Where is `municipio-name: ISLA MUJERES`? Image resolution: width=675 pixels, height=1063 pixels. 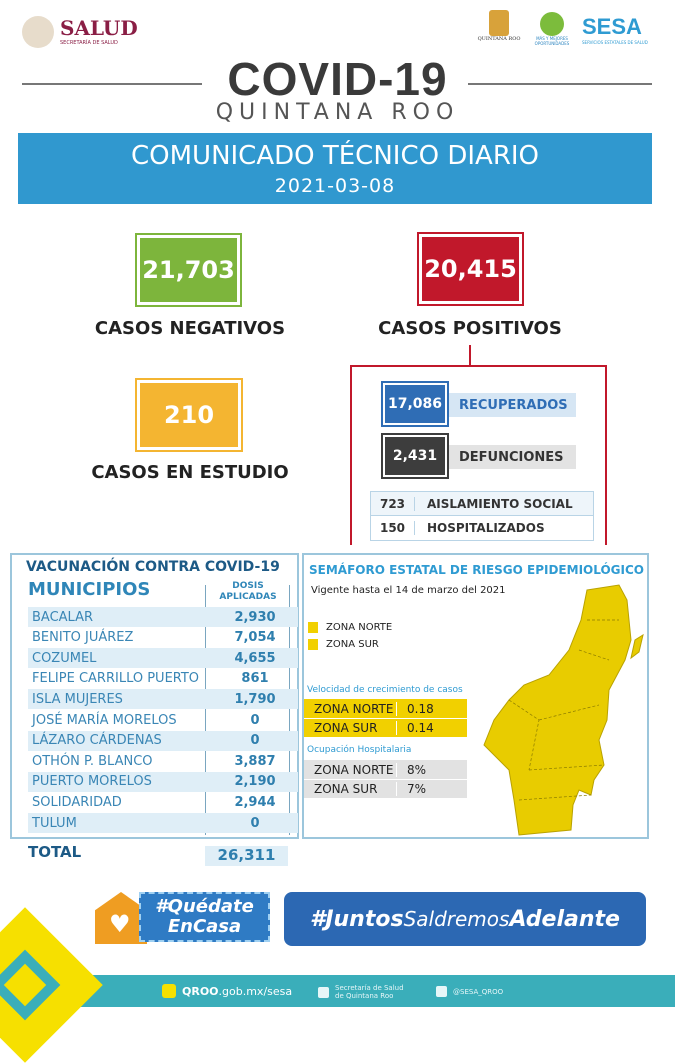
municipio-name: ISLA MUJERES is located at coordinates (77, 699).